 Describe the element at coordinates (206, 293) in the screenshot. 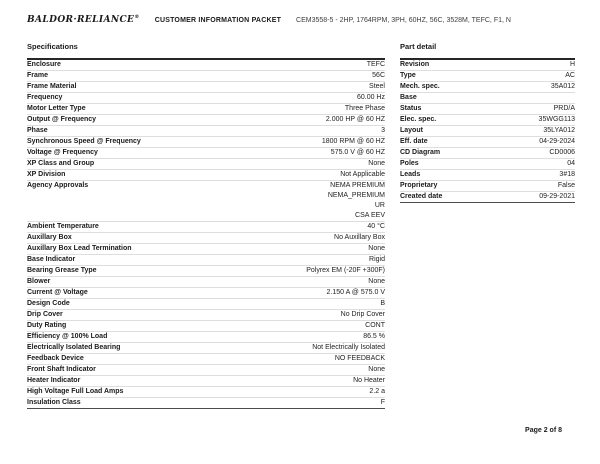

I see `table-row: Current @ Voltage 2.150 A @ 575.0 V` at that location.